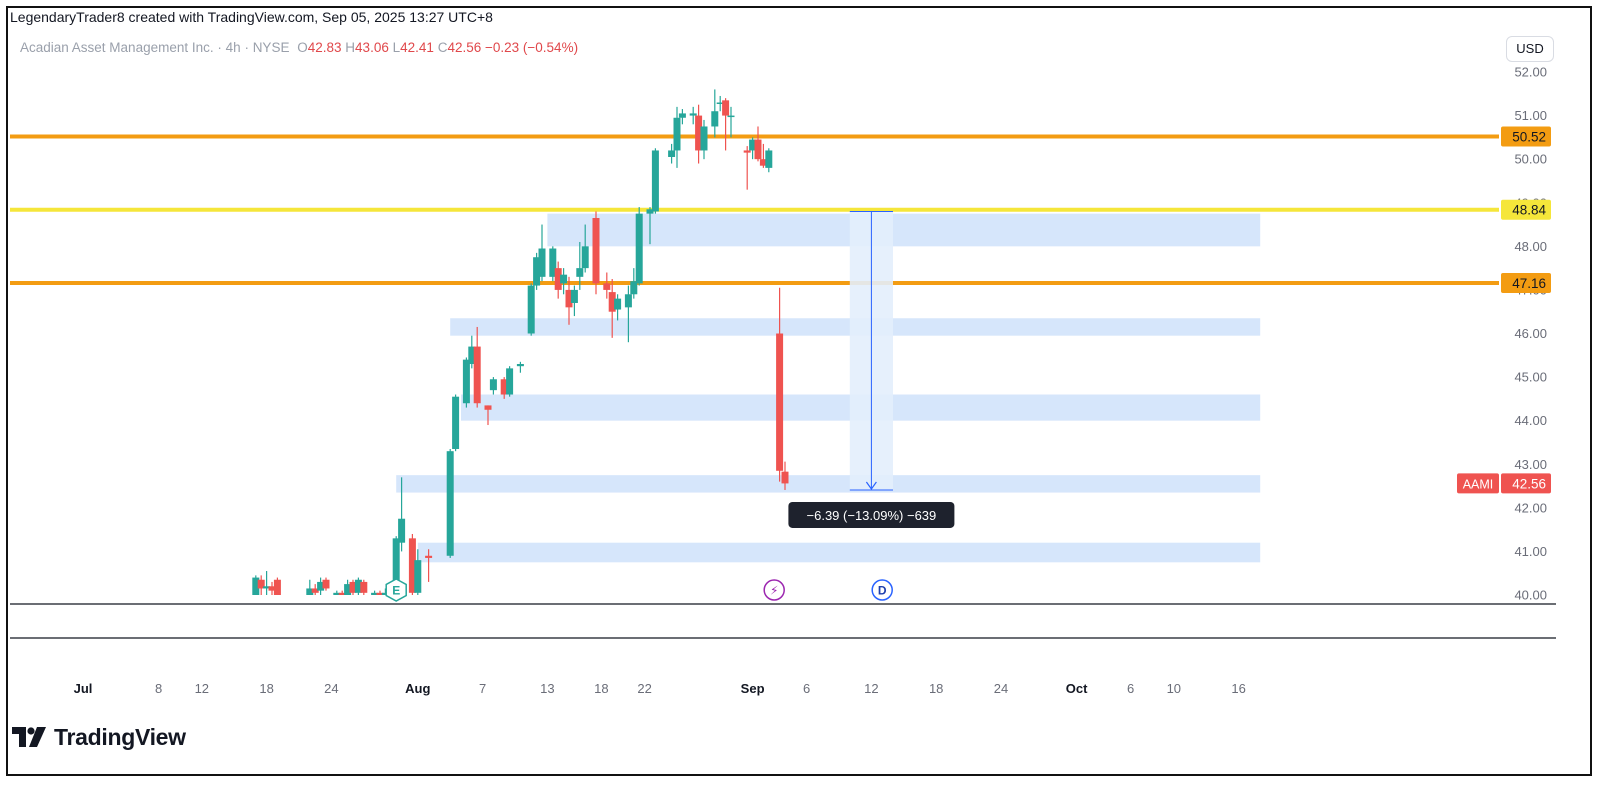  Describe the element at coordinates (639, 590) in the screenshot. I see `markers-layer: E ⚡ D` at that location.